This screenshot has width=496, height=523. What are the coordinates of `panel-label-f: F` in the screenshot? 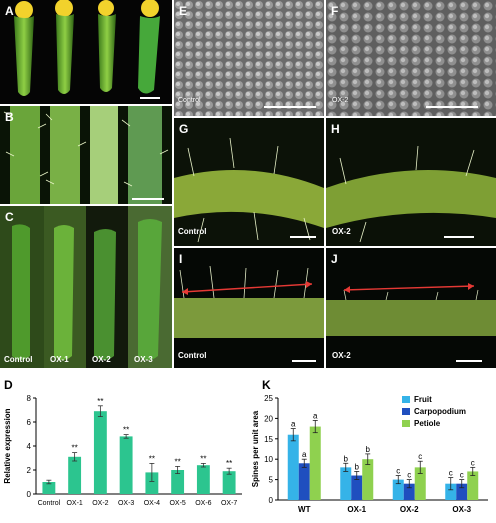 It's located at (335, 11).